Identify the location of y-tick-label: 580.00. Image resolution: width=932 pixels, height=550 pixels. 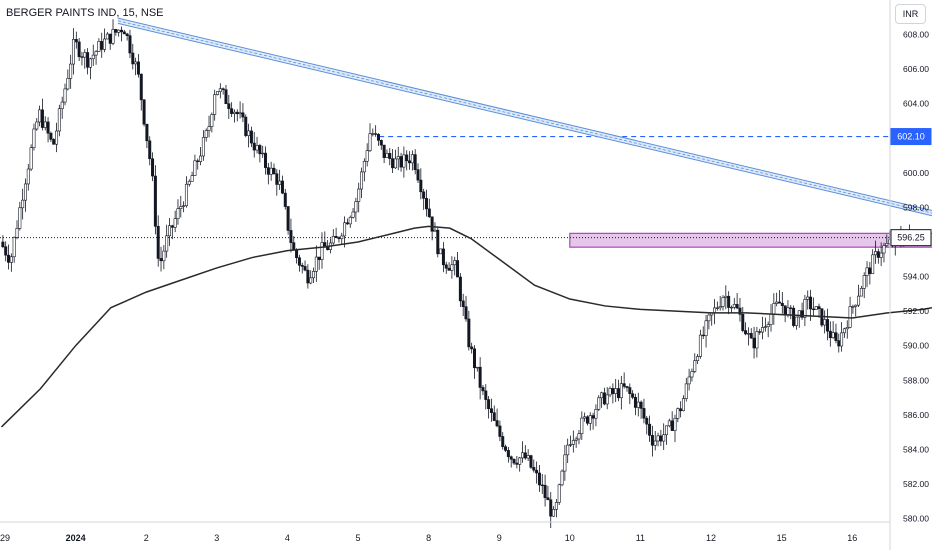
(916, 519).